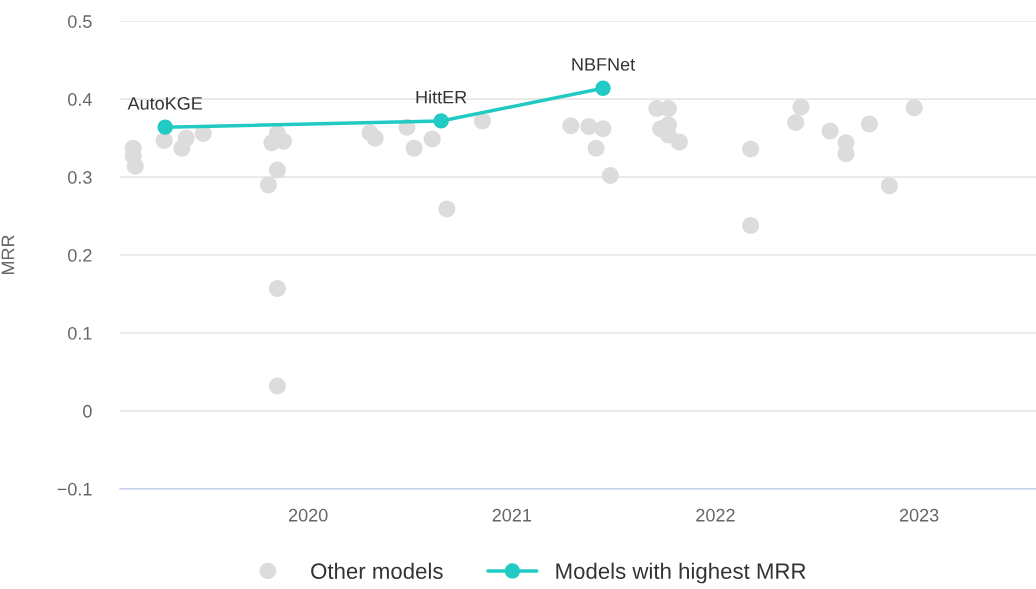 Image resolution: width=1036 pixels, height=589 pixels. What do you see at coordinates (715, 515) in the screenshot?
I see `x-tick-label: 2022` at bounding box center [715, 515].